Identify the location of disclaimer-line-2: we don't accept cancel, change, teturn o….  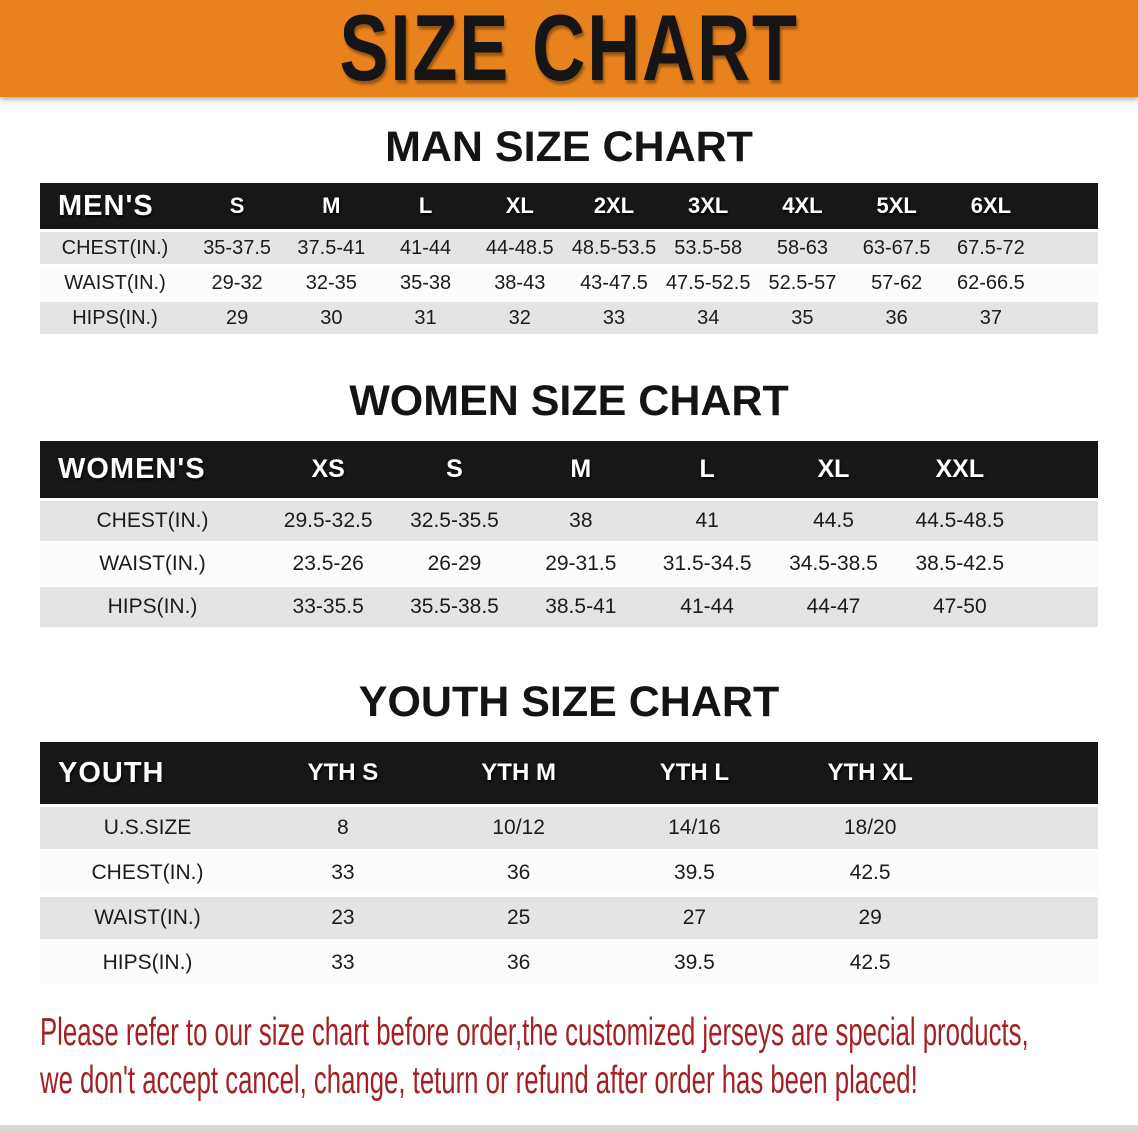
(479, 1080).